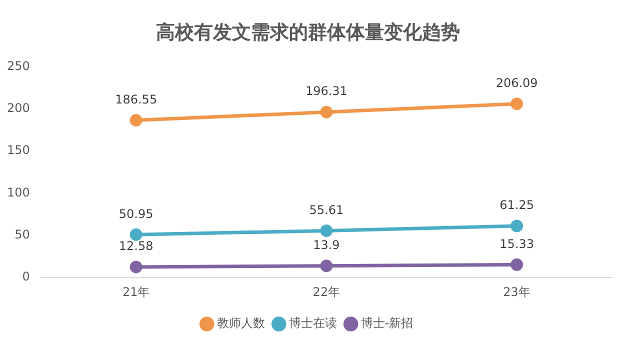 The height and width of the screenshot is (344, 632). Describe the element at coordinates (136, 99) in the screenshot. I see `data-label: 186.55` at that location.